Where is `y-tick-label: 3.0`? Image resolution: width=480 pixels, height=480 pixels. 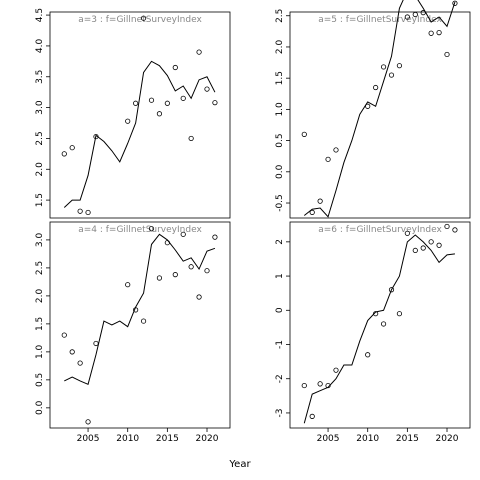 y-tick-label: 3.0 is located at coordinates (40, 107).